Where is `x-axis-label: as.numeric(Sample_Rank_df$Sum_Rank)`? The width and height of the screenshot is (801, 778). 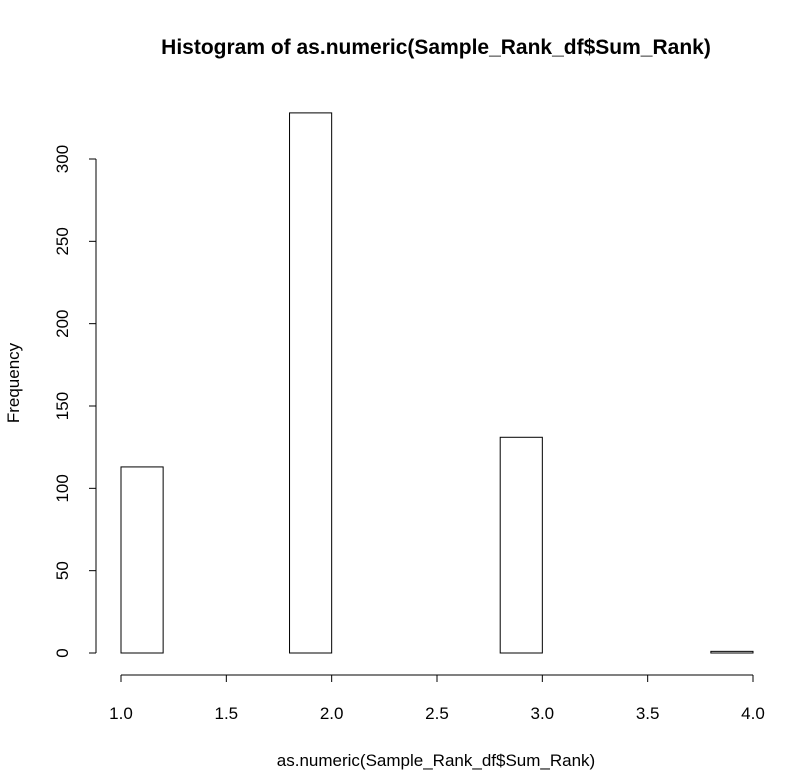
x-axis-label: as.numeric(Sample_Rank_df$Sum_Rank) is located at coordinates (436, 760).